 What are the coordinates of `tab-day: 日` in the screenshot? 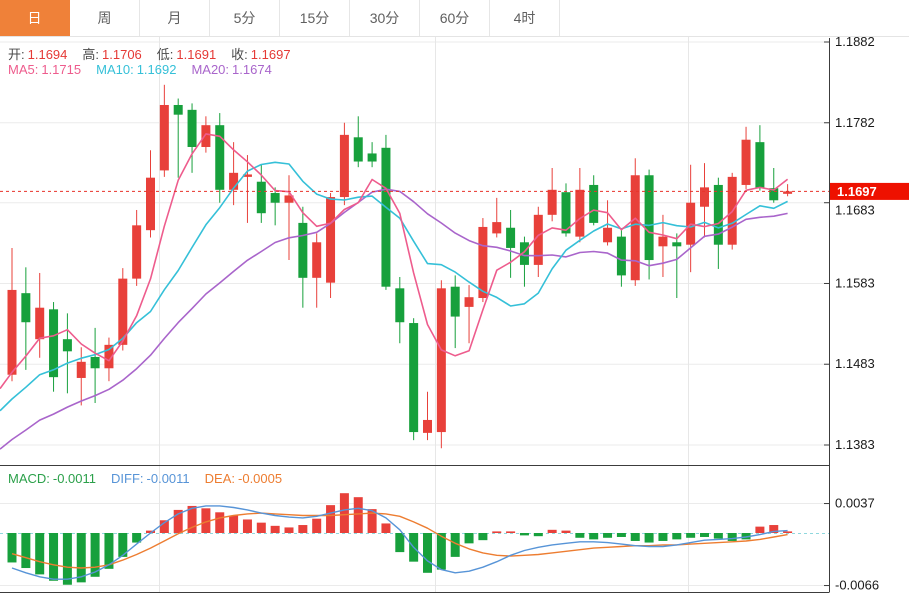 It's located at (35, 18).